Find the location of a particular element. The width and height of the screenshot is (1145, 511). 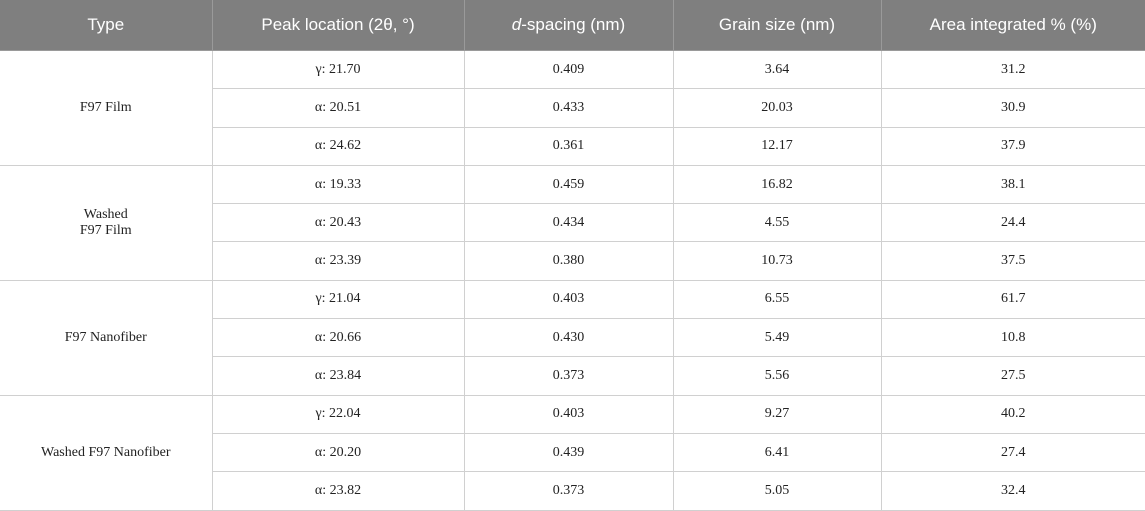

table-row: α: 20.20 0.439 6.41 27.4 is located at coordinates (572, 452).